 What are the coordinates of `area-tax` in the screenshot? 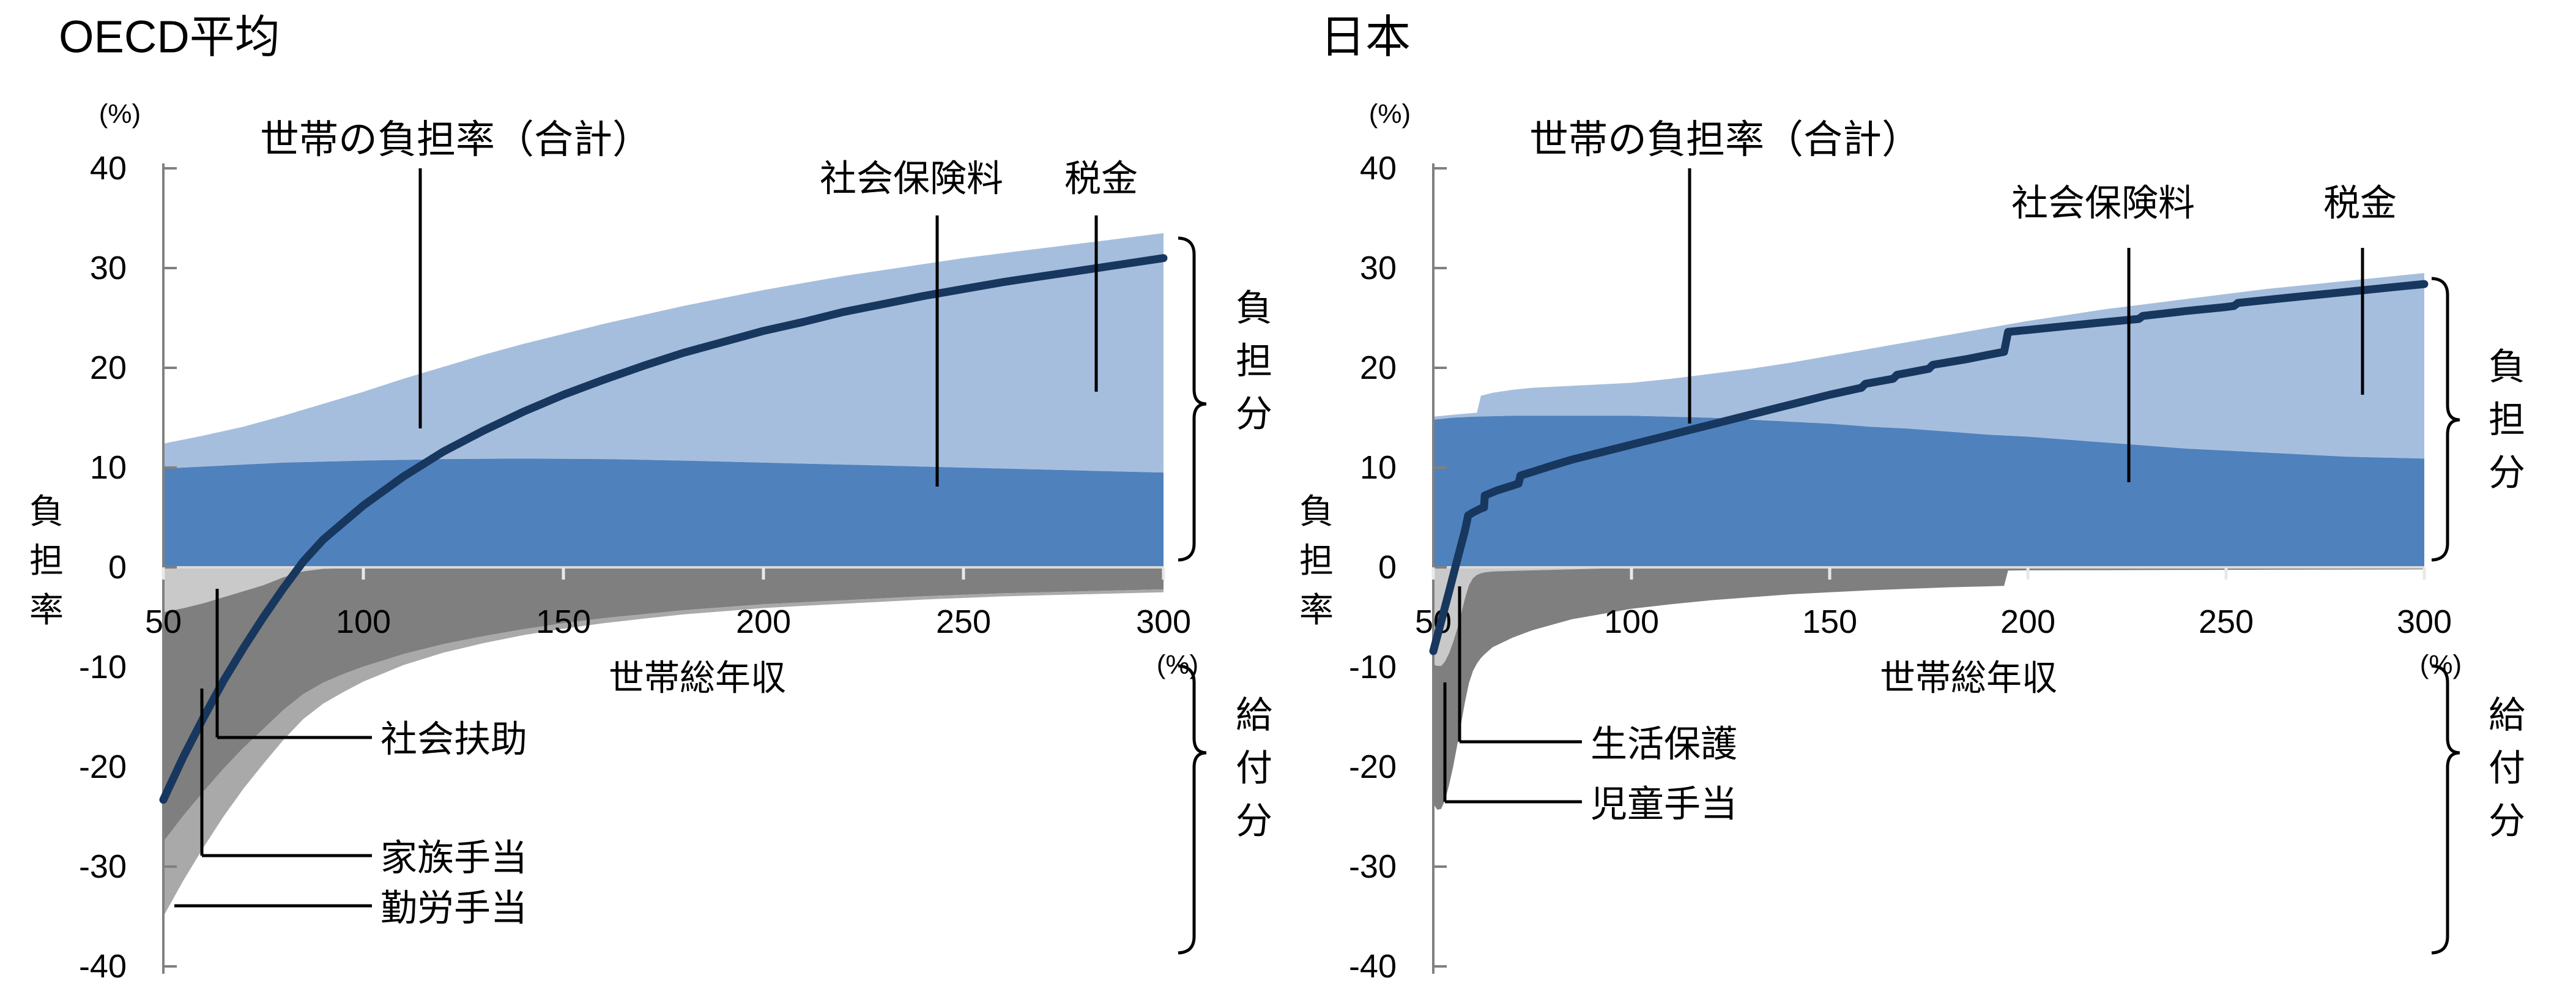 It's located at (663, 353).